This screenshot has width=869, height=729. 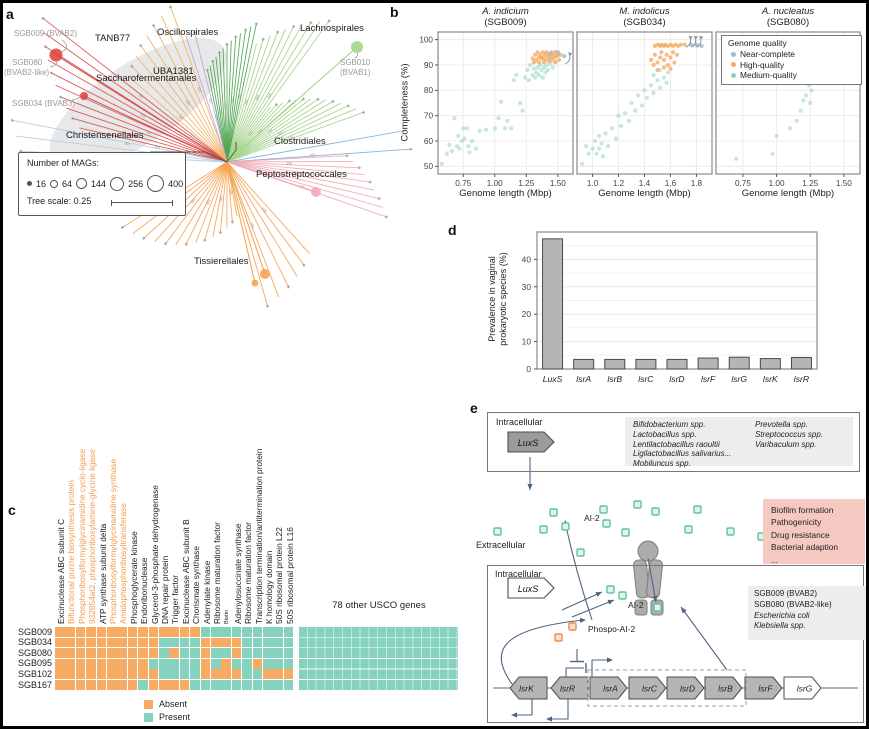 What do you see at coordinates (528, 443) in the screenshot?
I see `svg-text: LuxS` at bounding box center [528, 443].